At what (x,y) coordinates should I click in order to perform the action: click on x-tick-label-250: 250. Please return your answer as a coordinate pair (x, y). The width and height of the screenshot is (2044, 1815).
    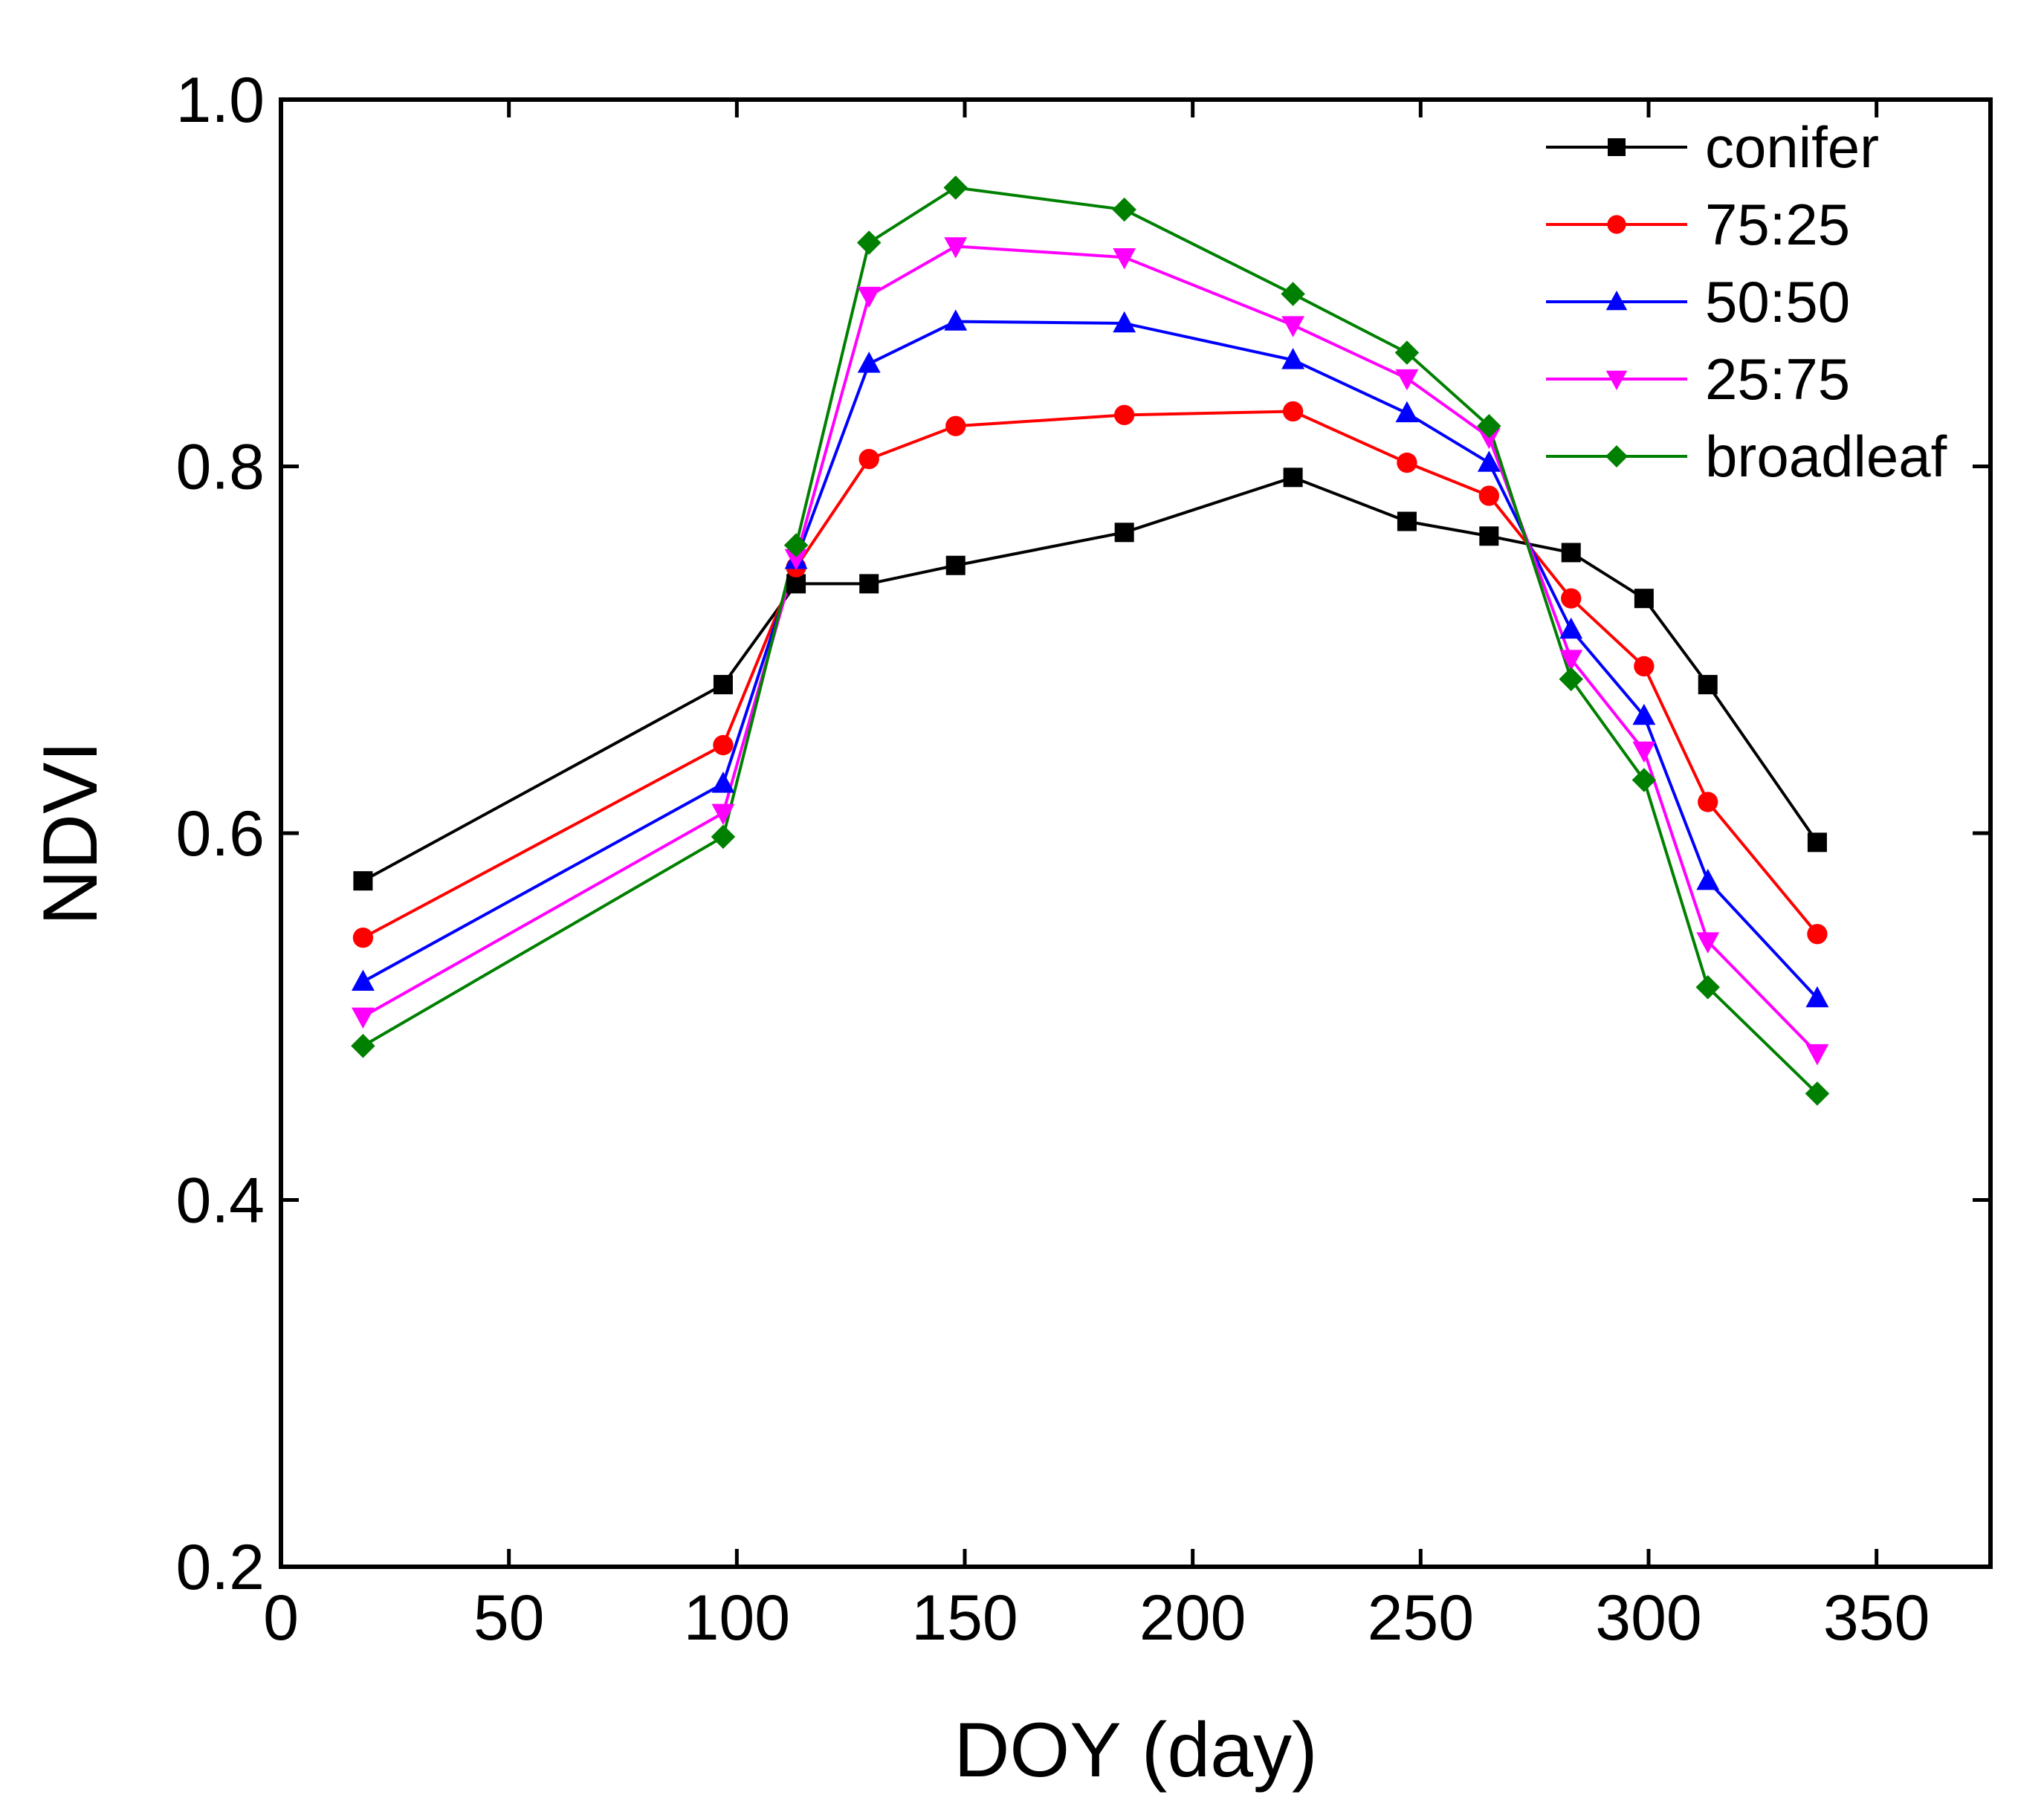
    Looking at the image, I should click on (1421, 1618).